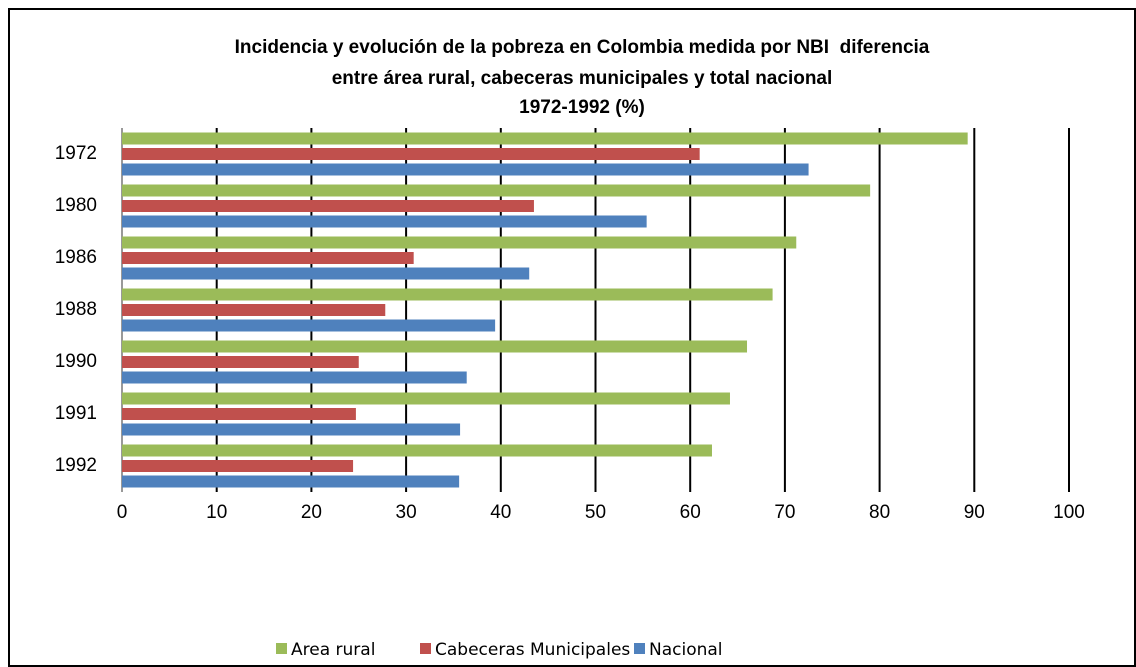 Image resolution: width=1136 pixels, height=667 pixels. What do you see at coordinates (1069, 512) in the screenshot?
I see `x-tick-label: 100` at bounding box center [1069, 512].